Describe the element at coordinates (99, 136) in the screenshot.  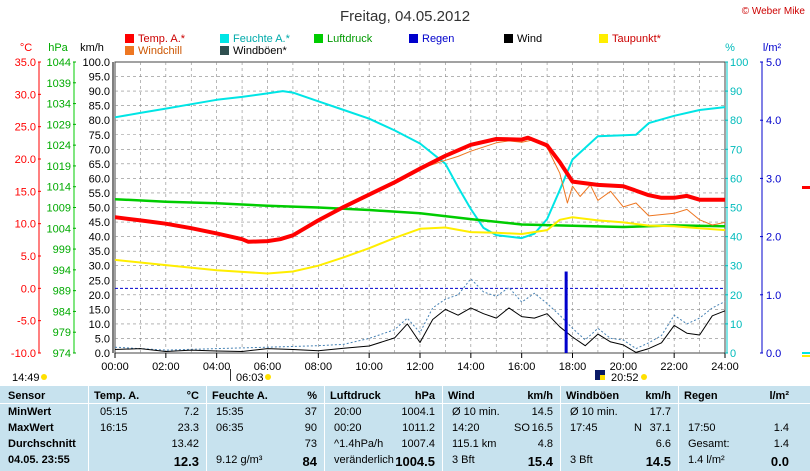
I see `wind-tick-label: 75.0` at that location.